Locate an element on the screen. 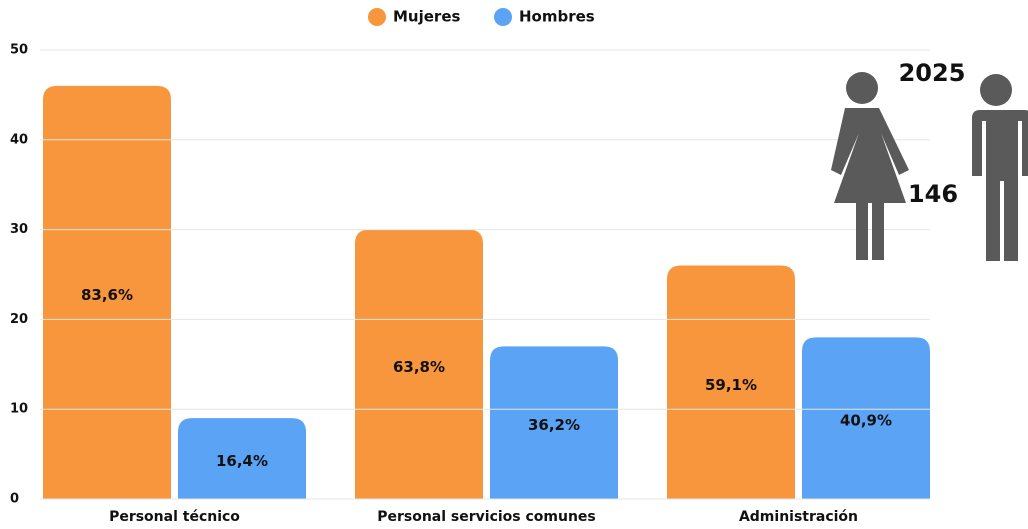 The height and width of the screenshot is (529, 1028). x-tick-label: Administración is located at coordinates (798, 517).